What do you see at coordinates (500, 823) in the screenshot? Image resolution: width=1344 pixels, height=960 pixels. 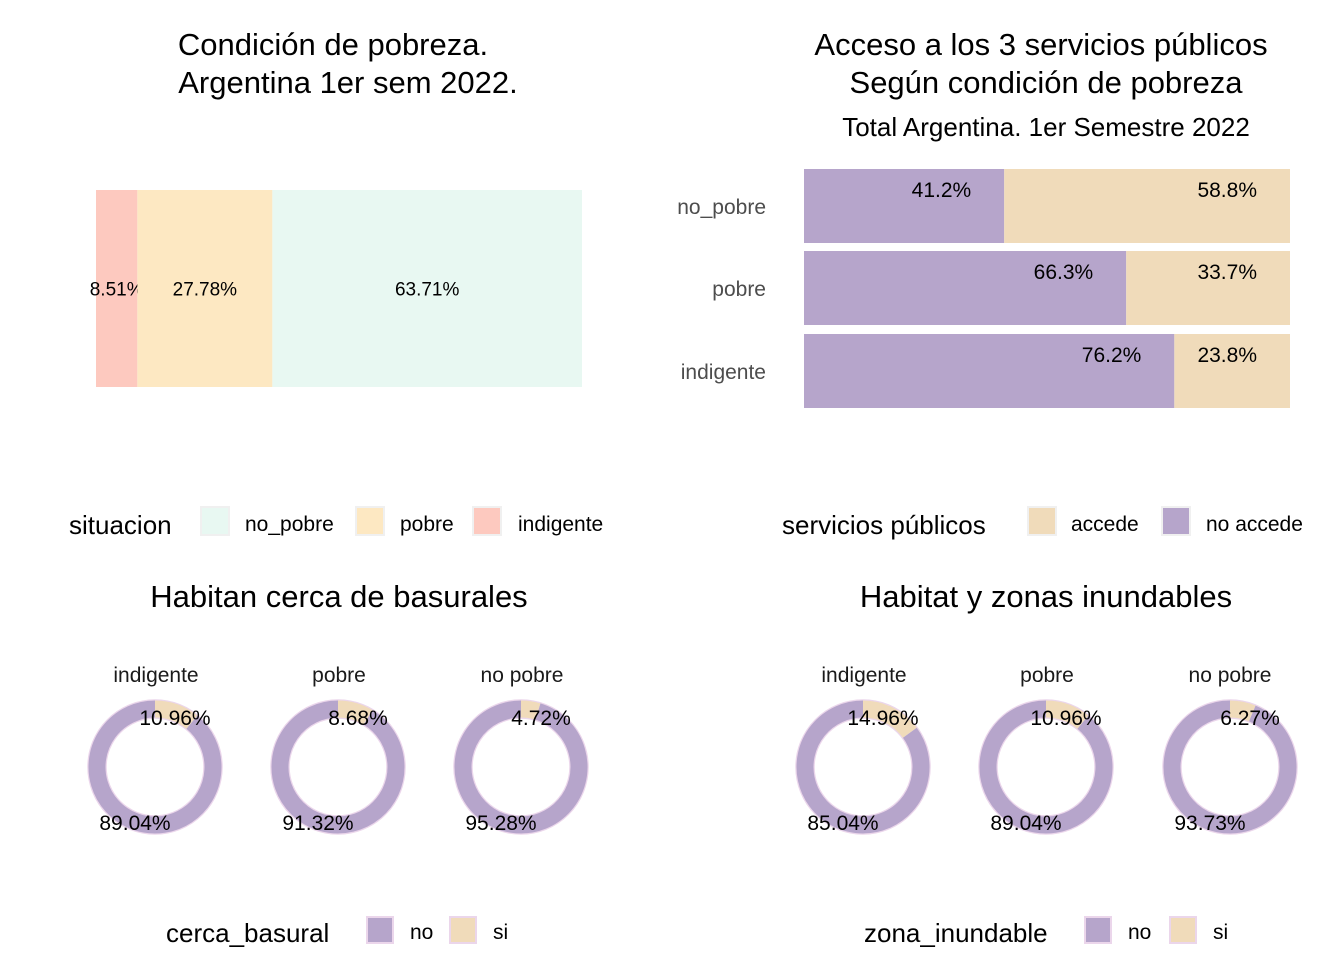 I see `donut-label-no: 95.28%` at bounding box center [500, 823].